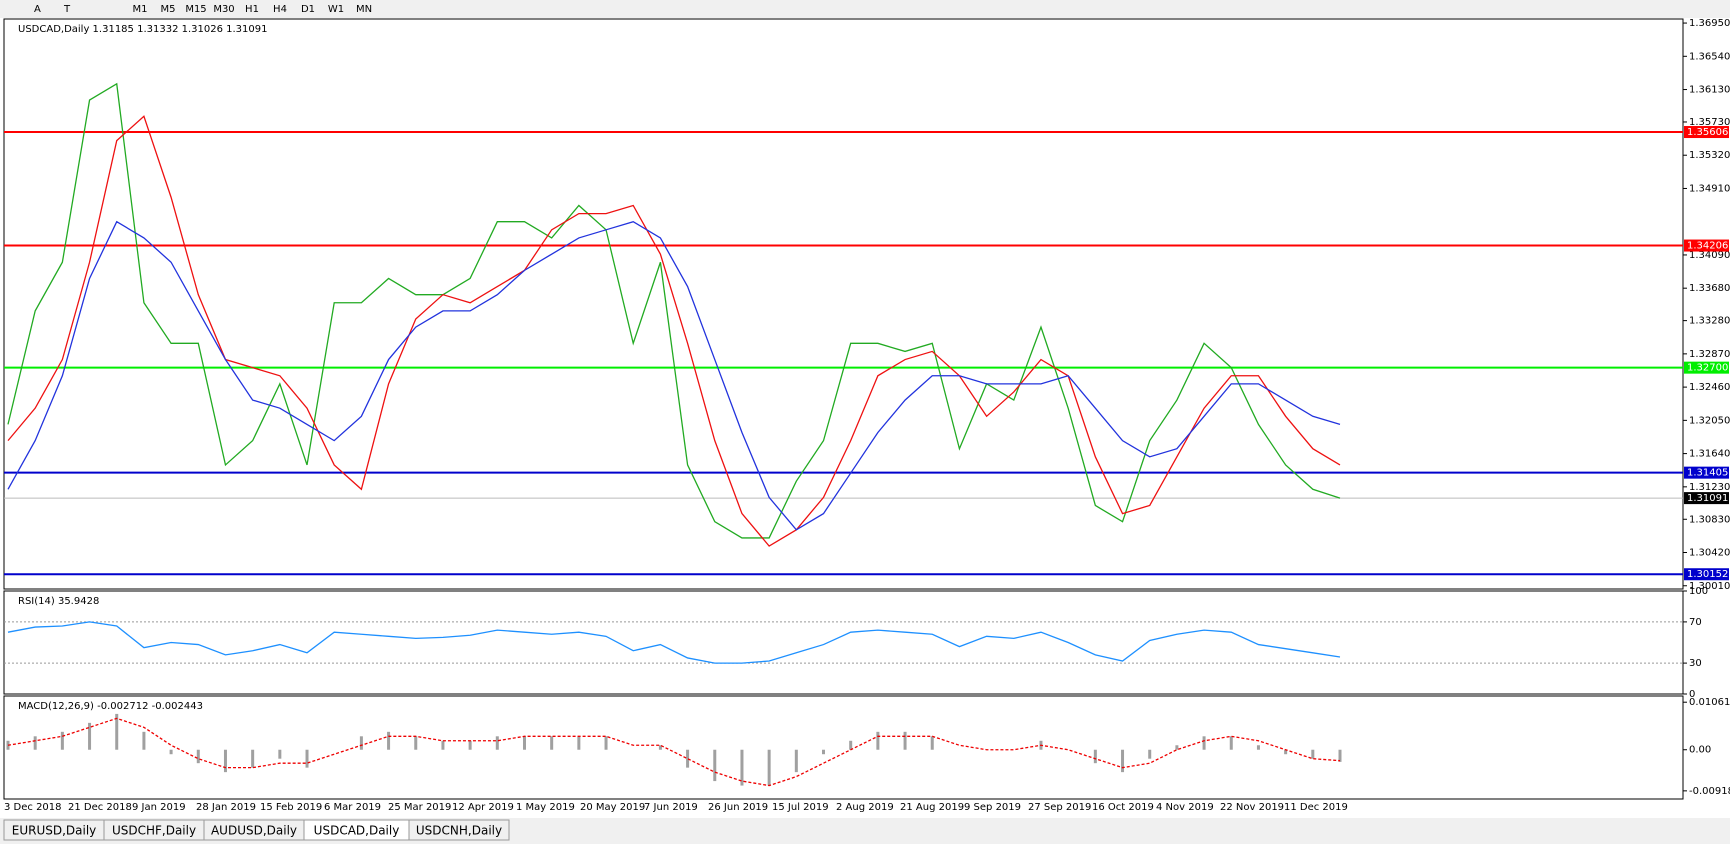 The image size is (1730, 848). I want to click on y-tick-label: 1.32050, so click(1709, 420).